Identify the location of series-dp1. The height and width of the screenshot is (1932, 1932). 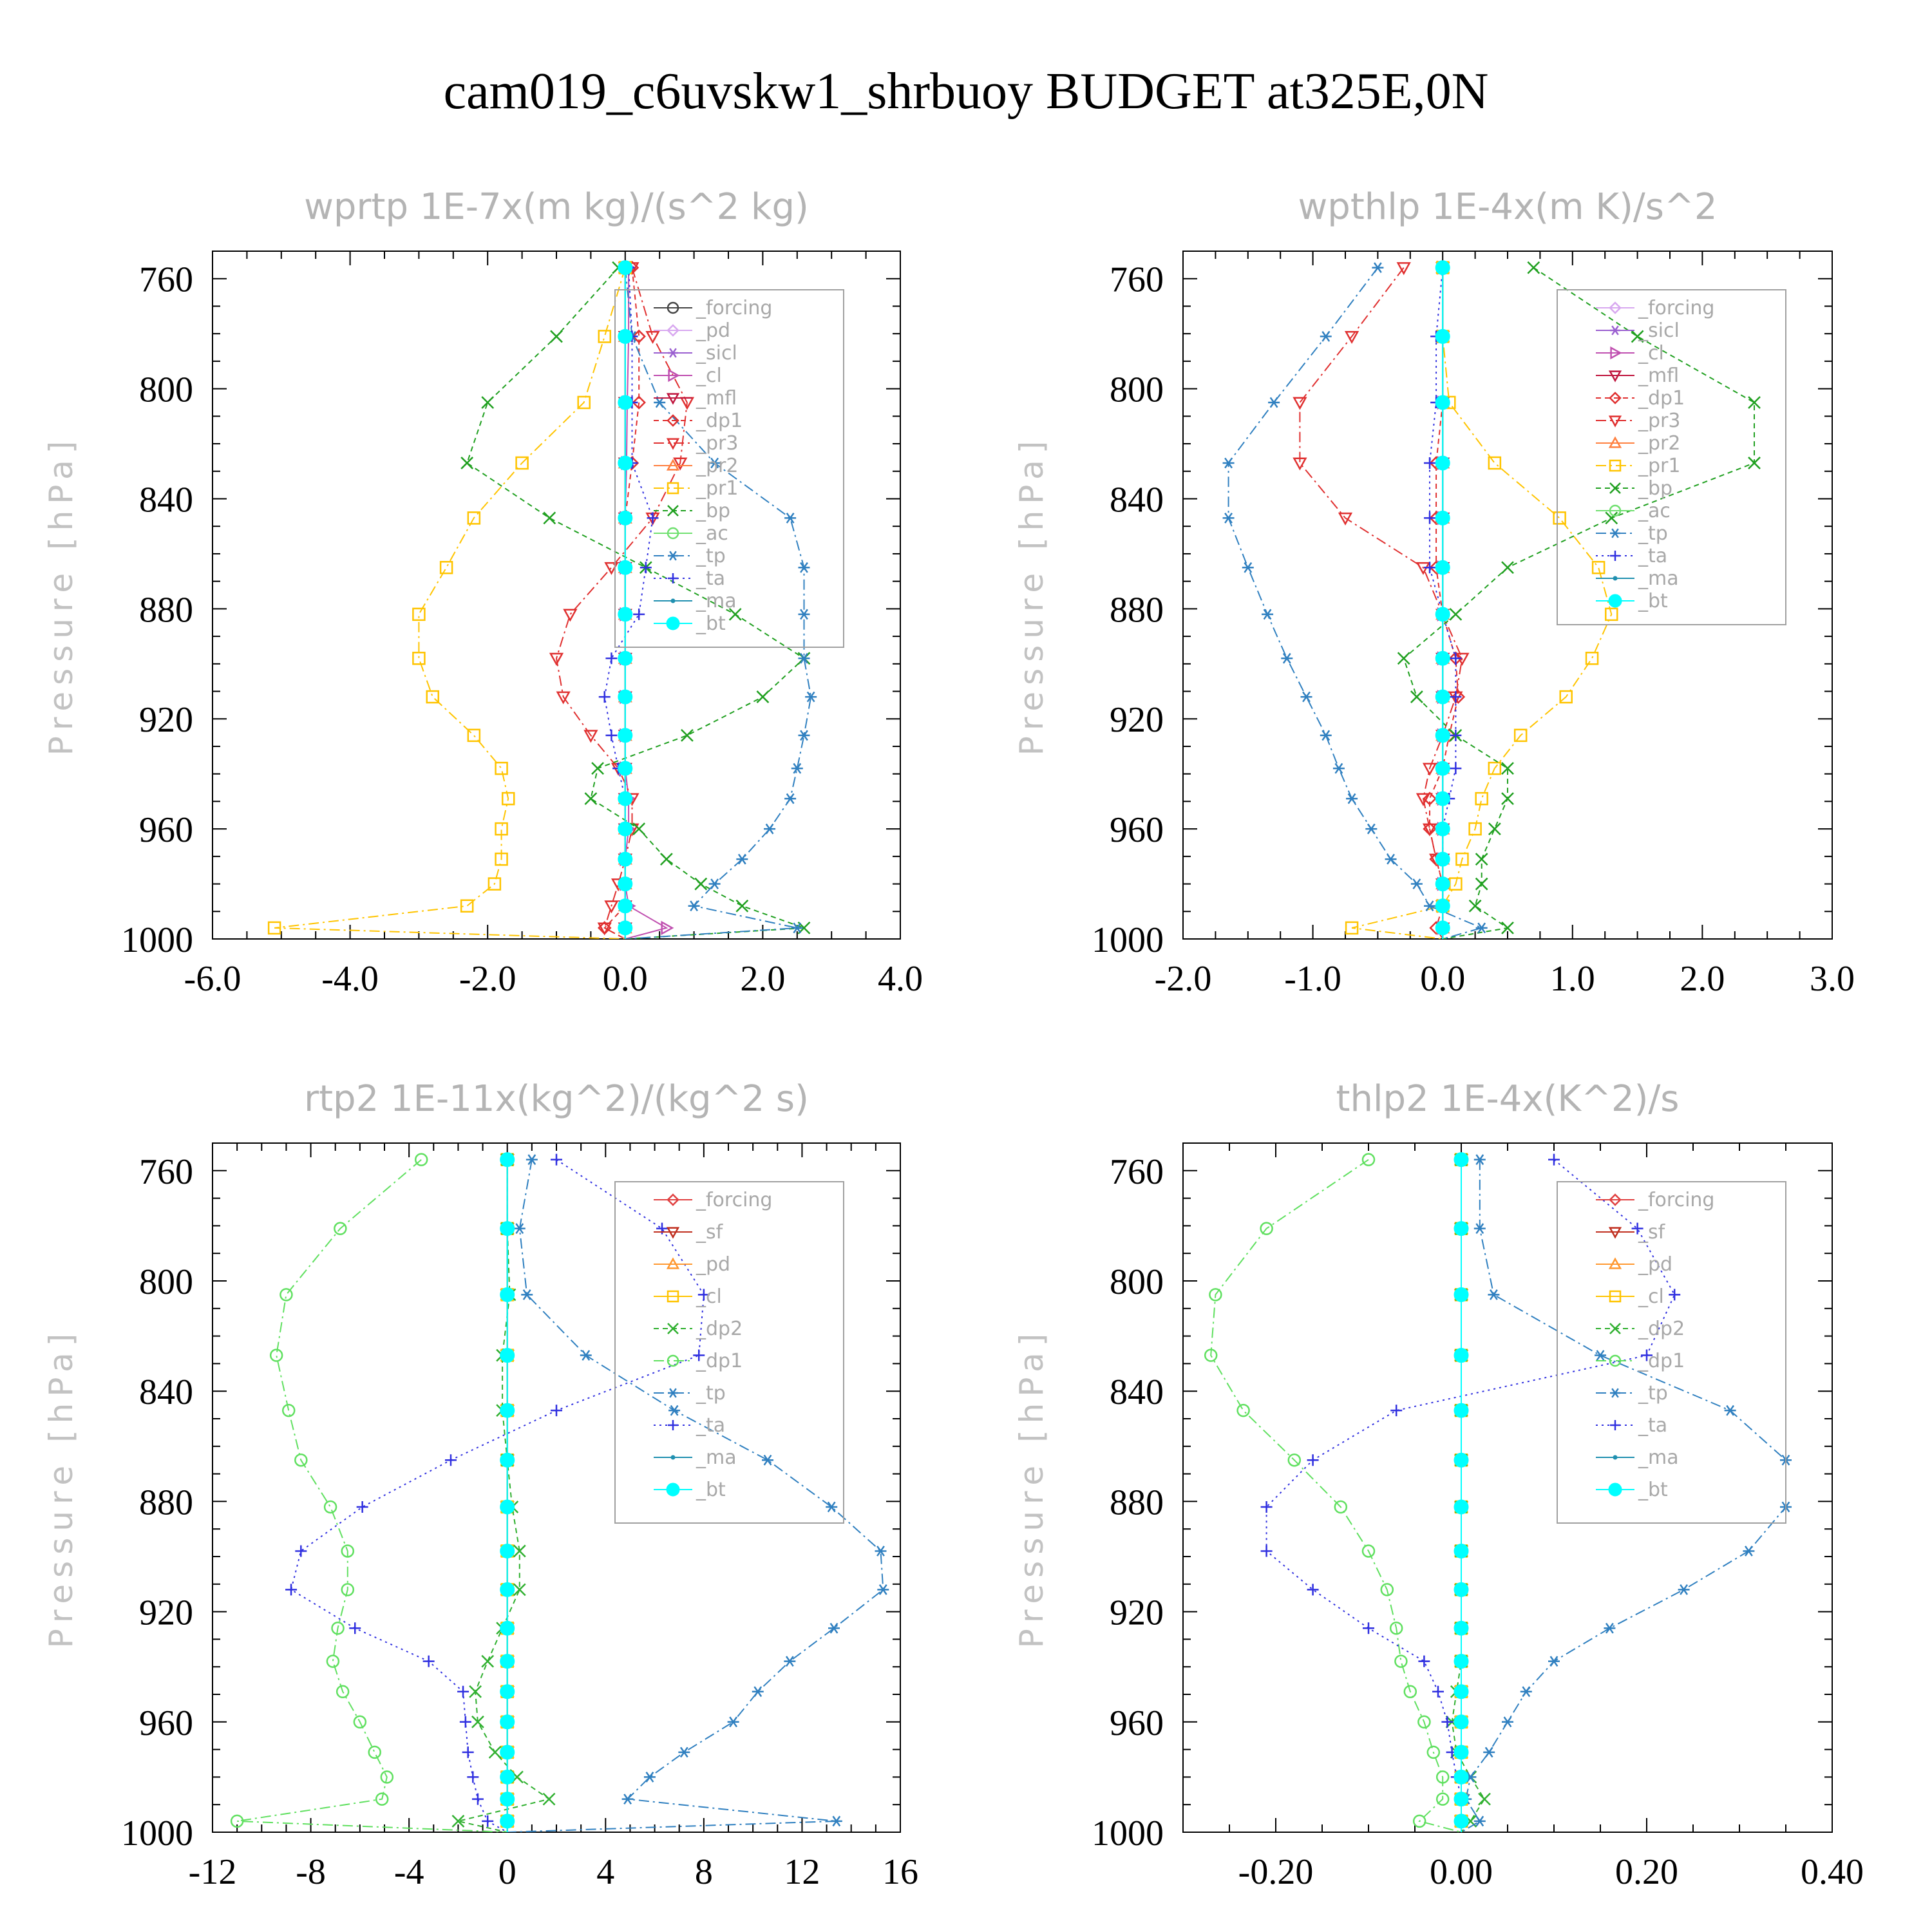
(1333, 1492).